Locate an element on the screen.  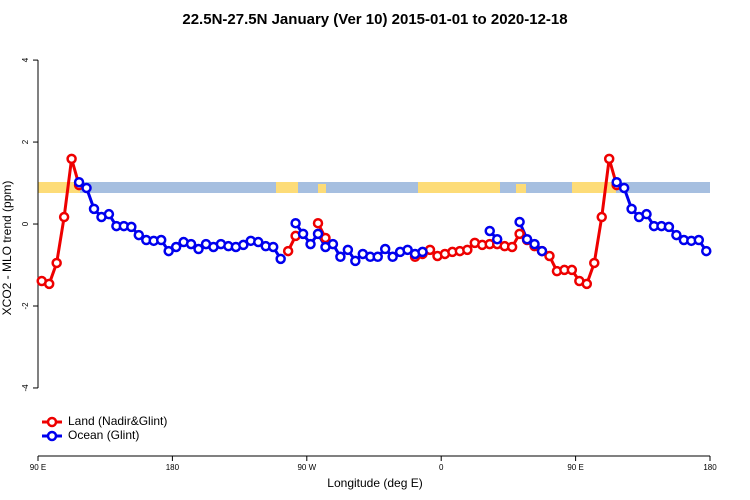
y-tick-label: -4 is located at coordinates (25, 388).